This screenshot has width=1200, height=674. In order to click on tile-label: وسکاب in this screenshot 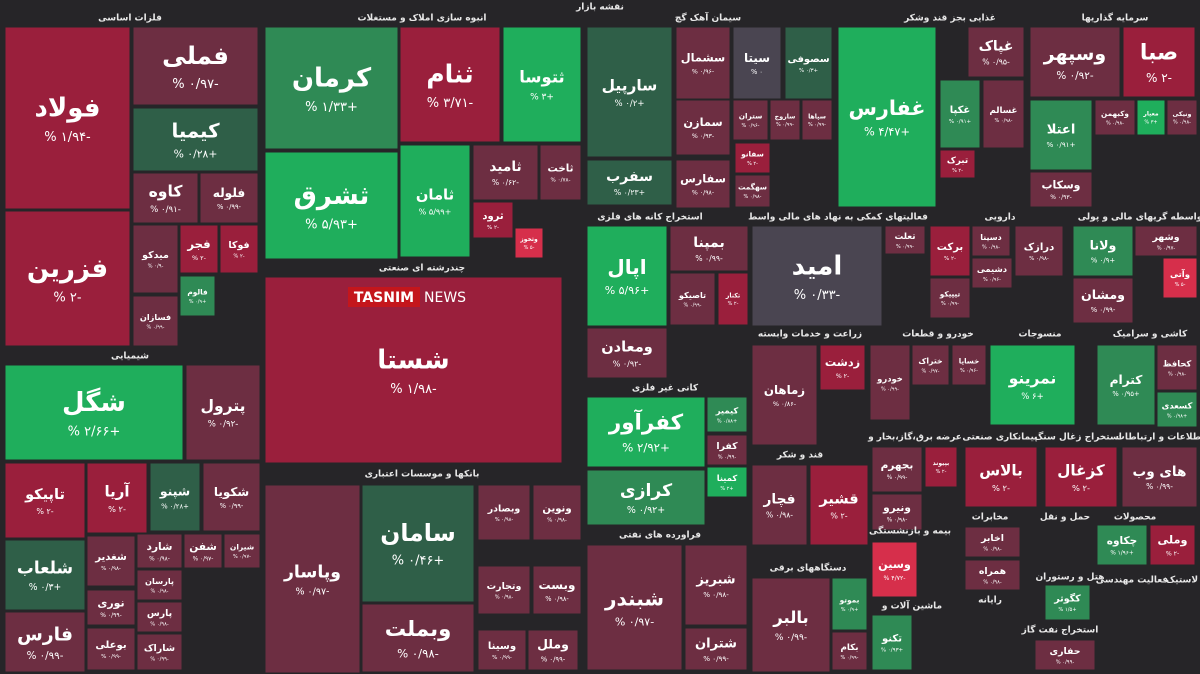, I will do `click(1061, 184)`.